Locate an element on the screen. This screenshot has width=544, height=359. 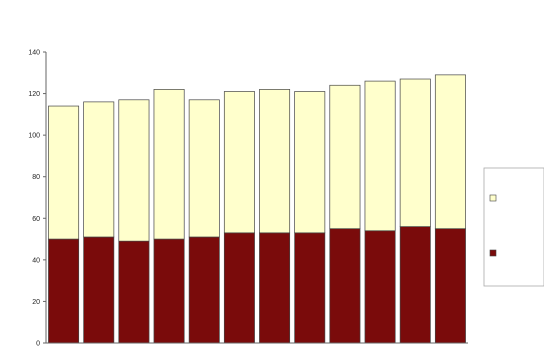
y-axis: 0 20 40 60 80 100 120 140 is located at coordinates (37, 199).